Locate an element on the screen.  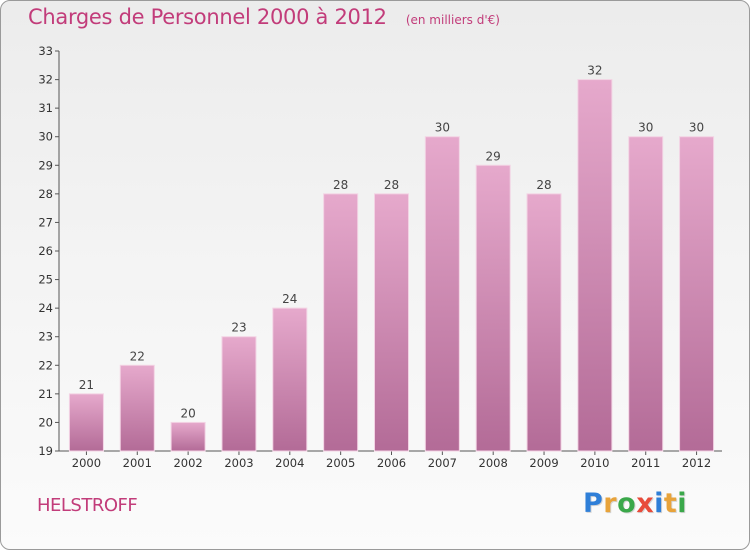
x-tick-label: 2004 is located at coordinates (289, 463).